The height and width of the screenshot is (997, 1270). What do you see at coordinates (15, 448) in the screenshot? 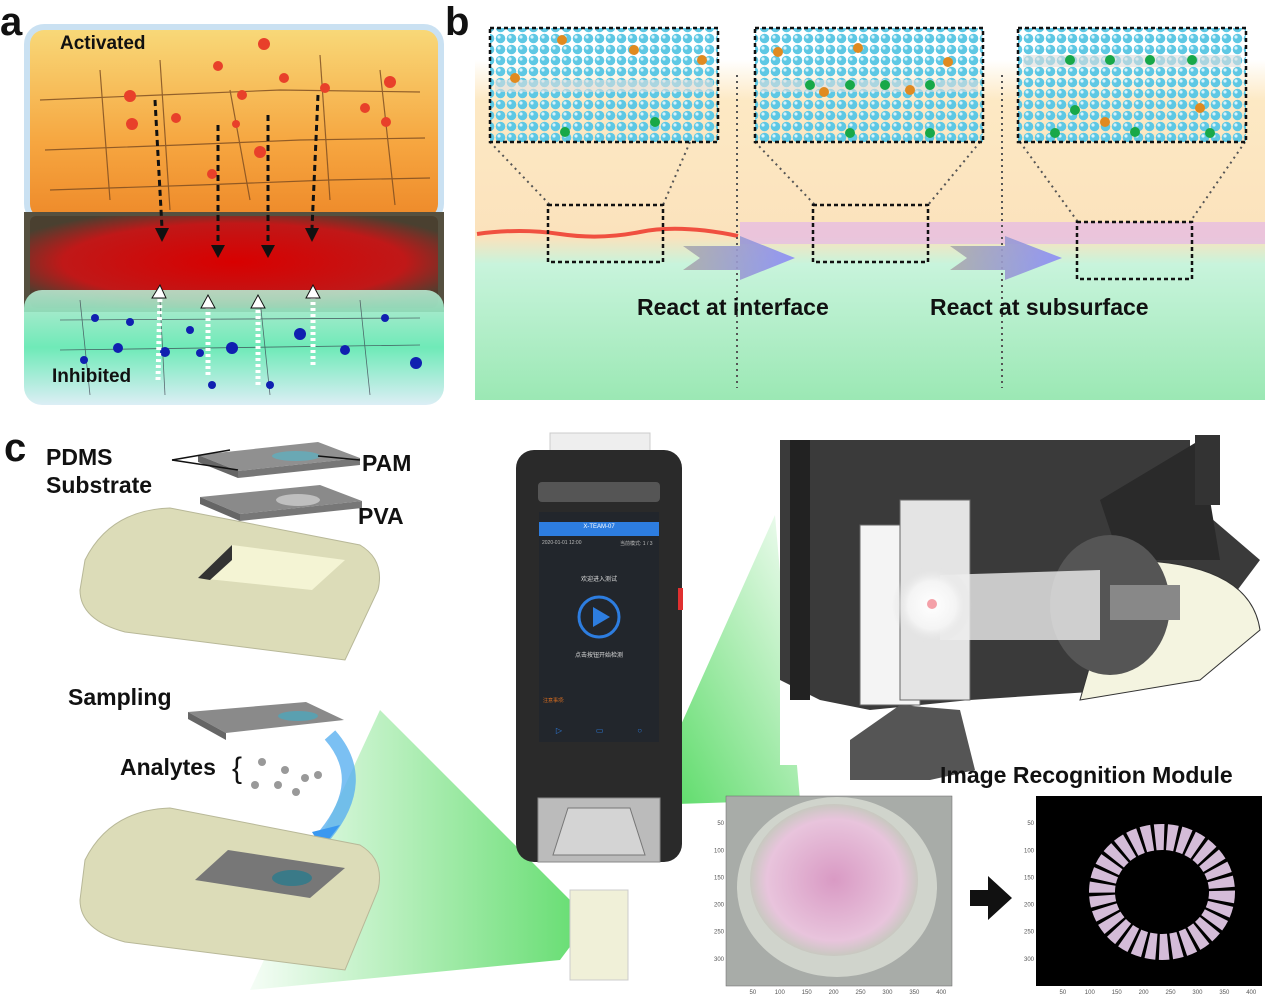
I see `panel-label-c: c` at bounding box center [15, 448].